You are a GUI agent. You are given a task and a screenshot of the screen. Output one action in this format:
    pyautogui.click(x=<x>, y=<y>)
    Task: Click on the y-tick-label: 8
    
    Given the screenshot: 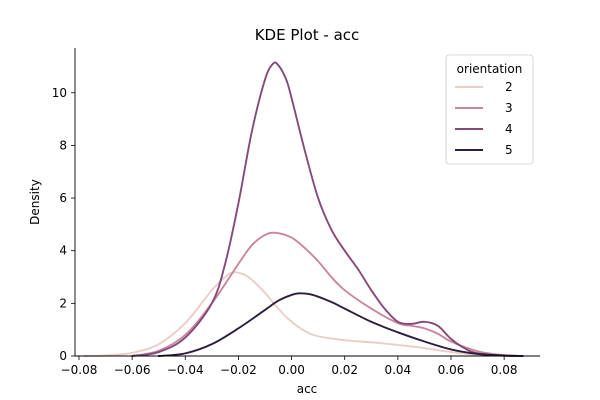 What is the action you would take?
    pyautogui.click(x=63, y=145)
    